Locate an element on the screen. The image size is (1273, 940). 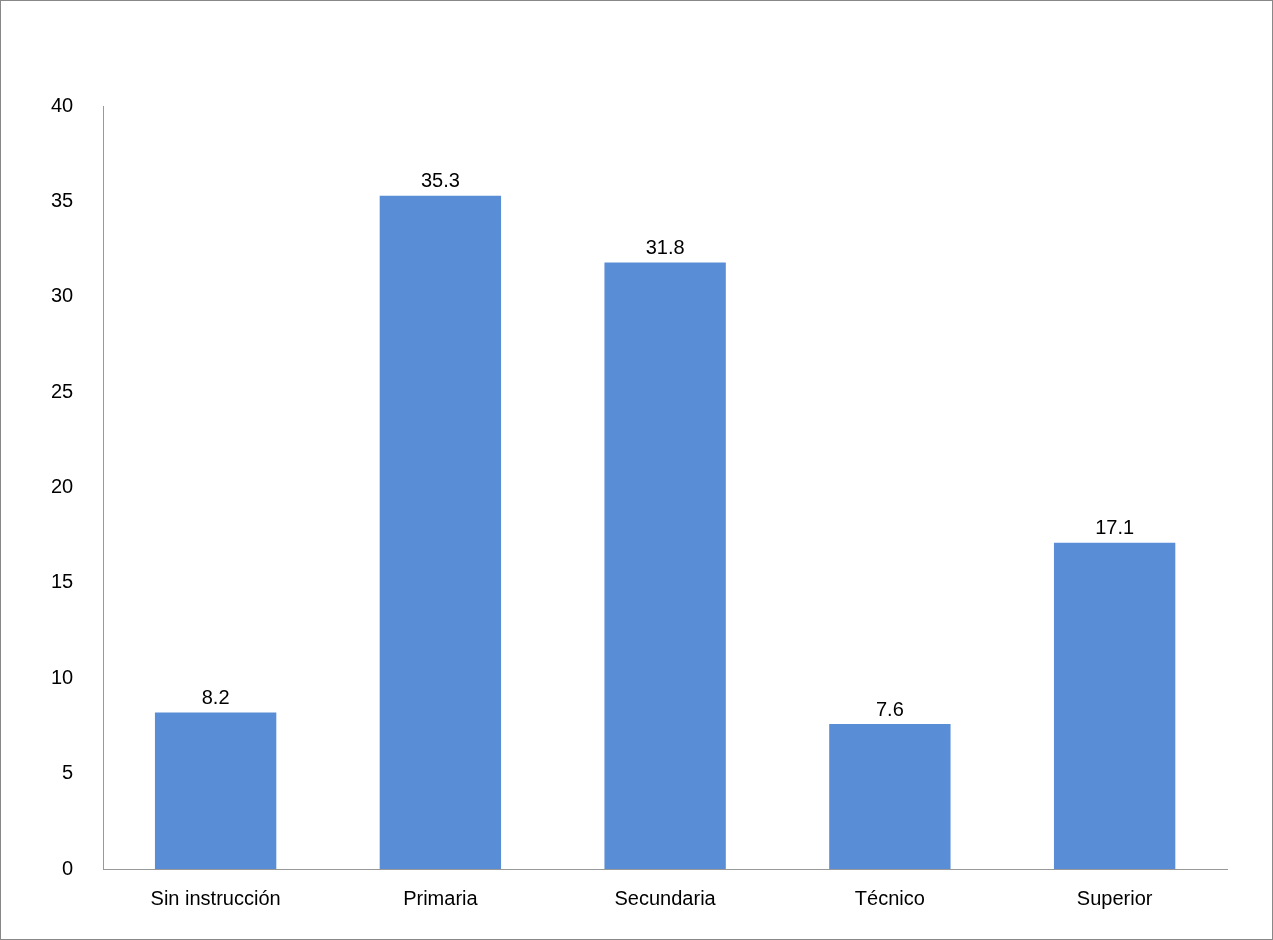
x-tick-label: Secundaria is located at coordinates (665, 897).